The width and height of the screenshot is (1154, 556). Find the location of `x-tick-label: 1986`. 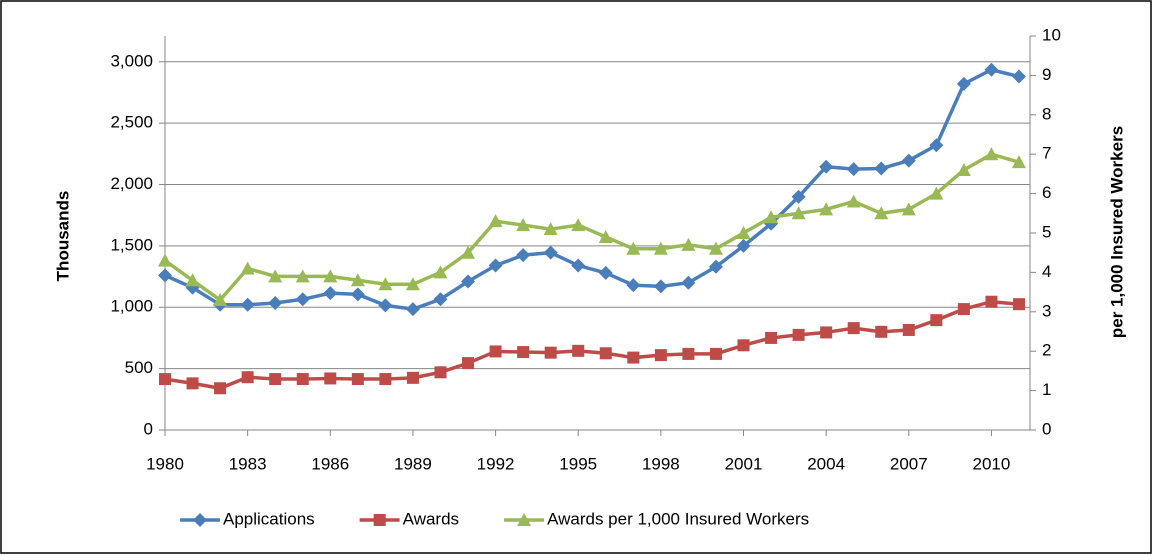

x-tick-label: 1986 is located at coordinates (330, 463).